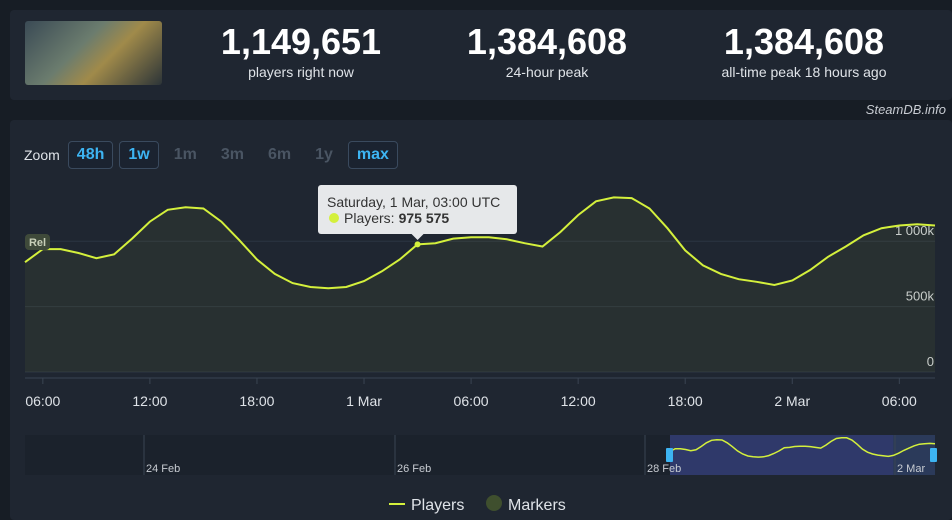  Describe the element at coordinates (42, 155) in the screenshot. I see `zoom-label: Zoom` at that location.